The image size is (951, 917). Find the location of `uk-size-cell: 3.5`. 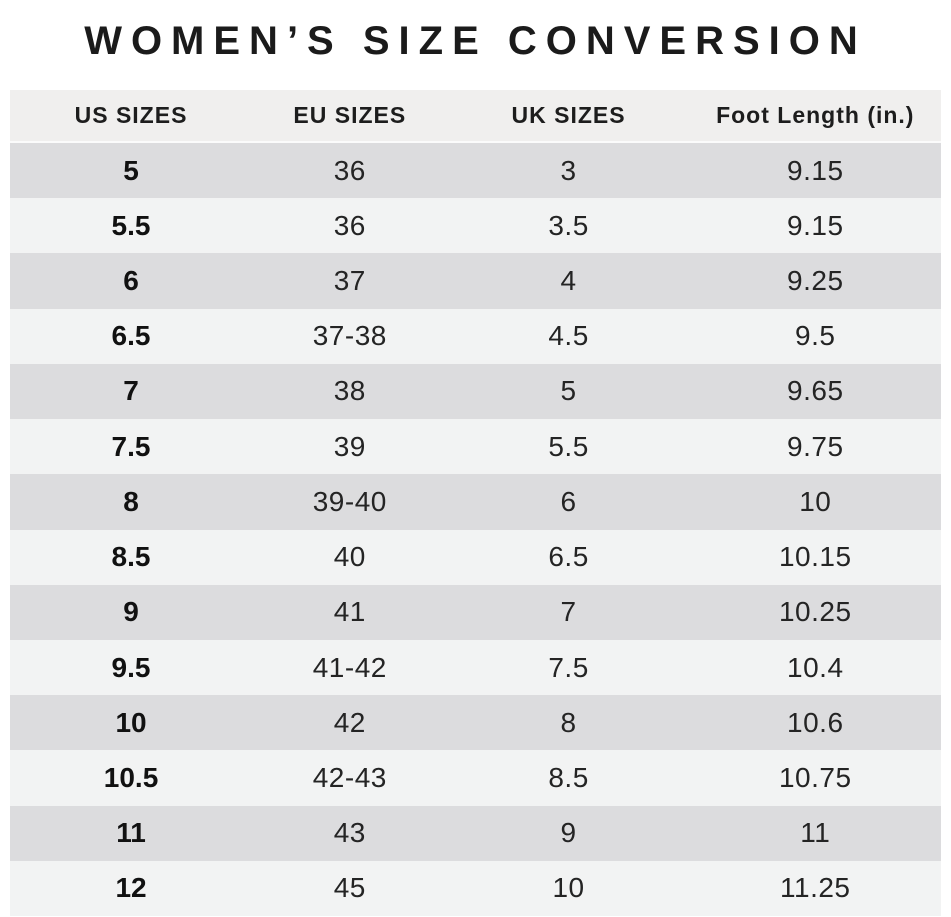

uk-size-cell: 3.5 is located at coordinates (568, 225).